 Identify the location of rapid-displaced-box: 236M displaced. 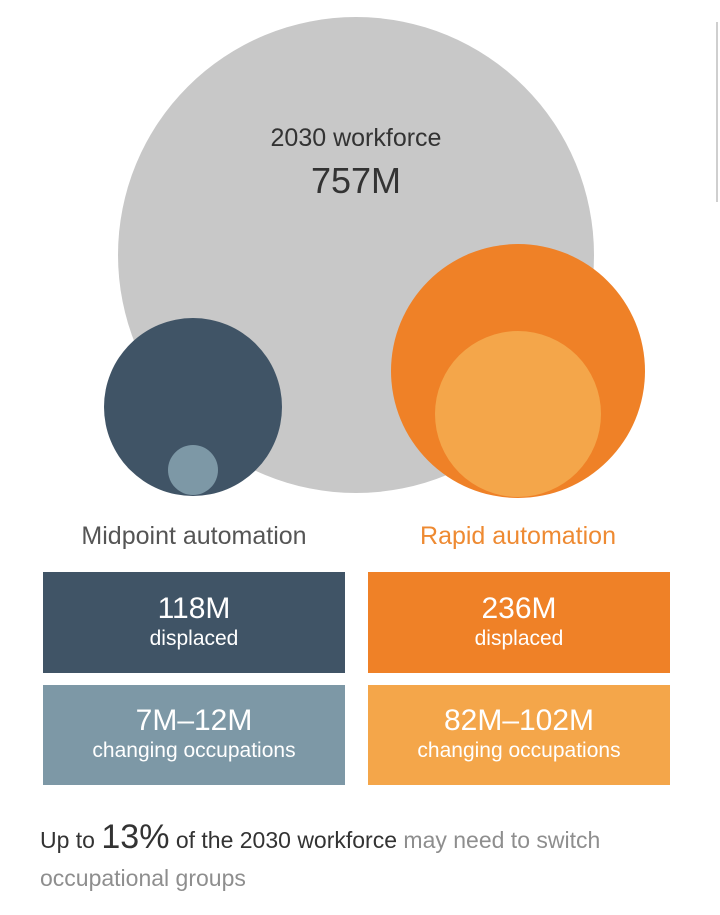
(519, 622).